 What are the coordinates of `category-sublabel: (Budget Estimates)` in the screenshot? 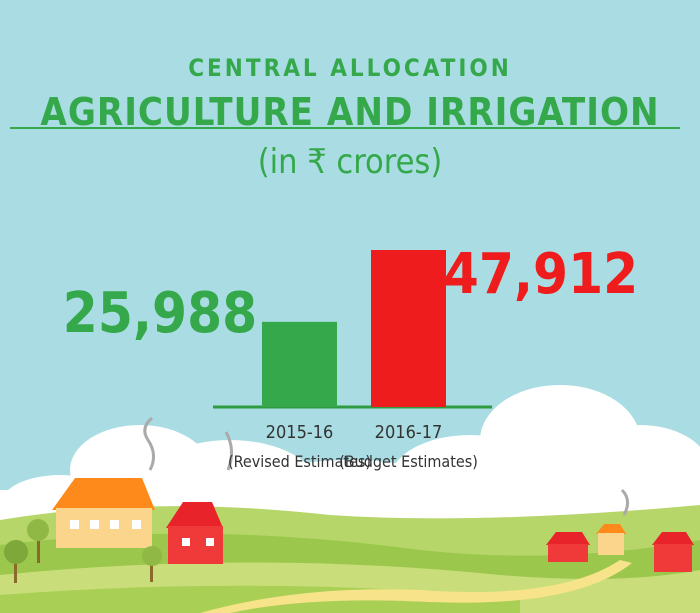 It's located at (408, 461).